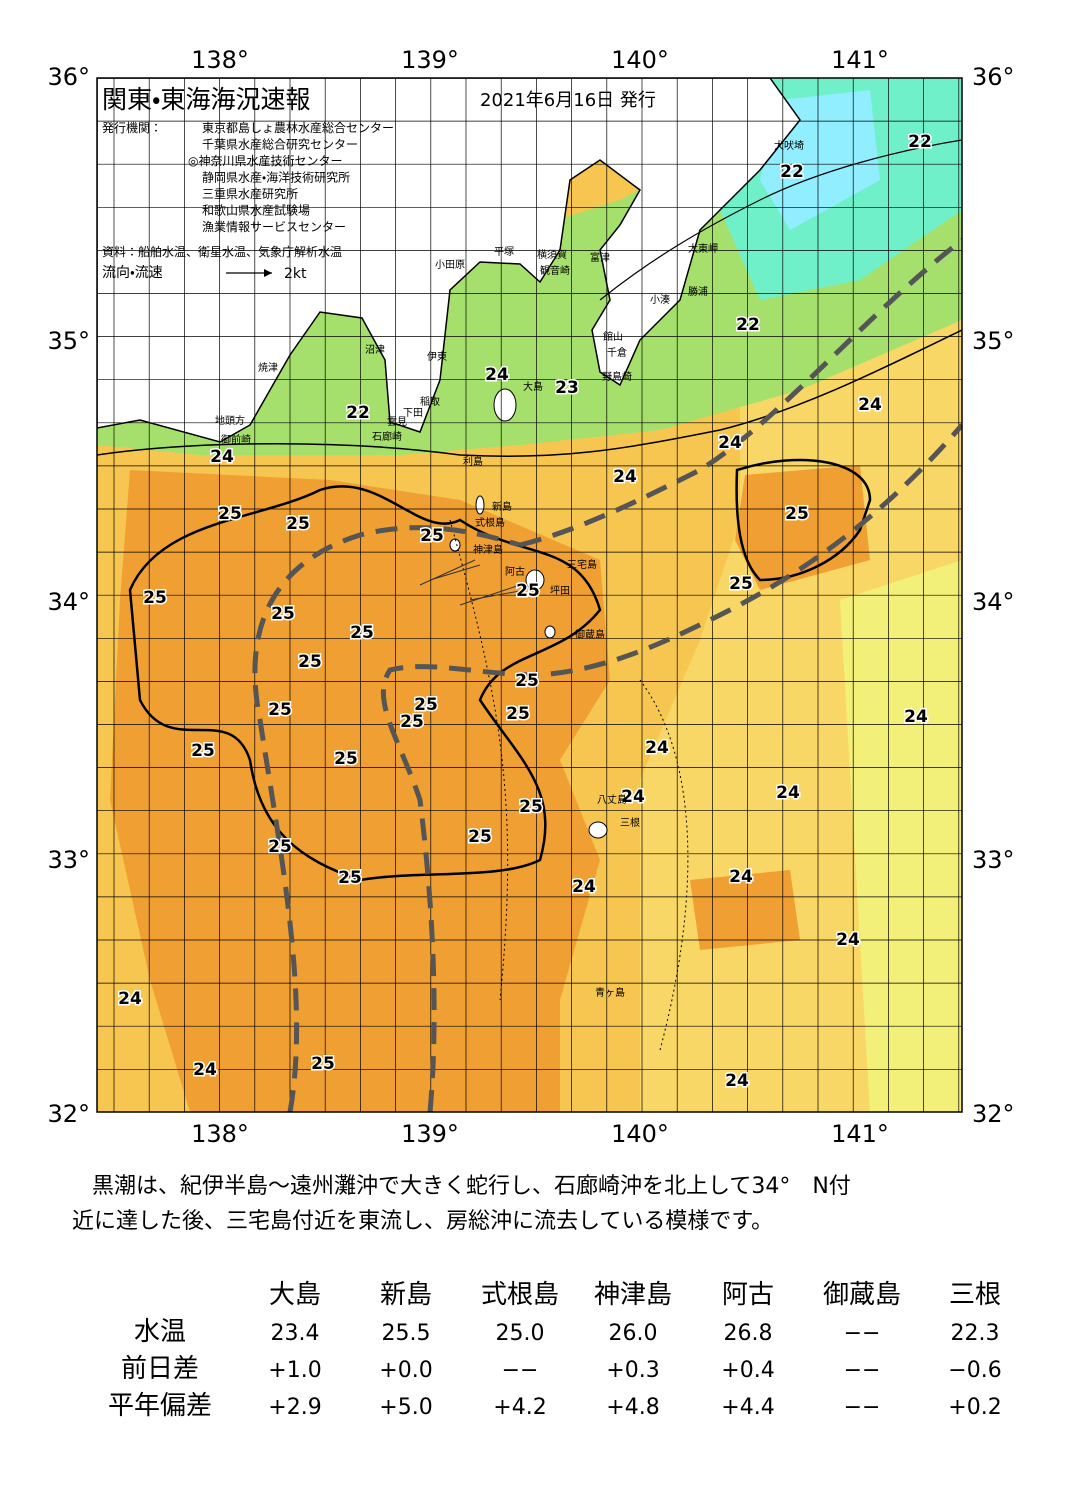 The image size is (1065, 1509). What do you see at coordinates (974, 1407) in the screenshot?
I see `table-cell: +0.2` at bounding box center [974, 1407].